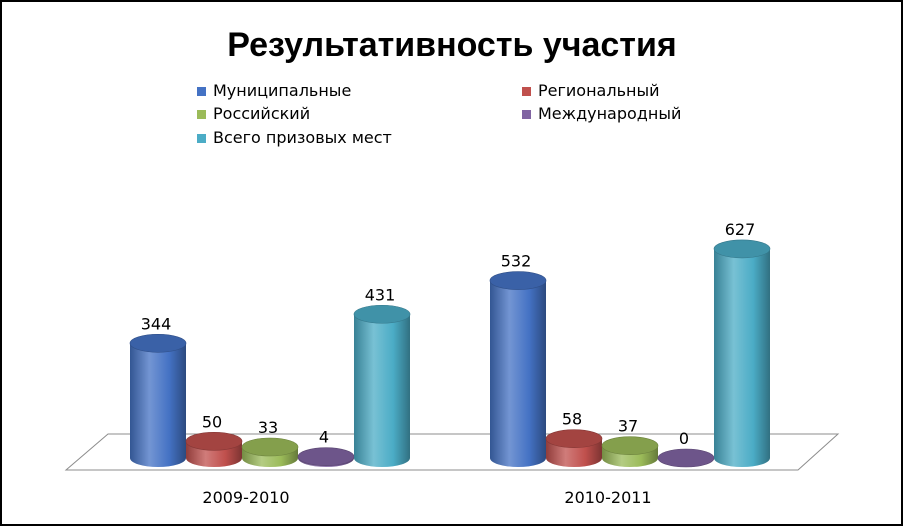 Image resolution: width=903 pixels, height=526 pixels. What do you see at coordinates (156, 323) in the screenshot?
I see `data-label: 344` at bounding box center [156, 323].